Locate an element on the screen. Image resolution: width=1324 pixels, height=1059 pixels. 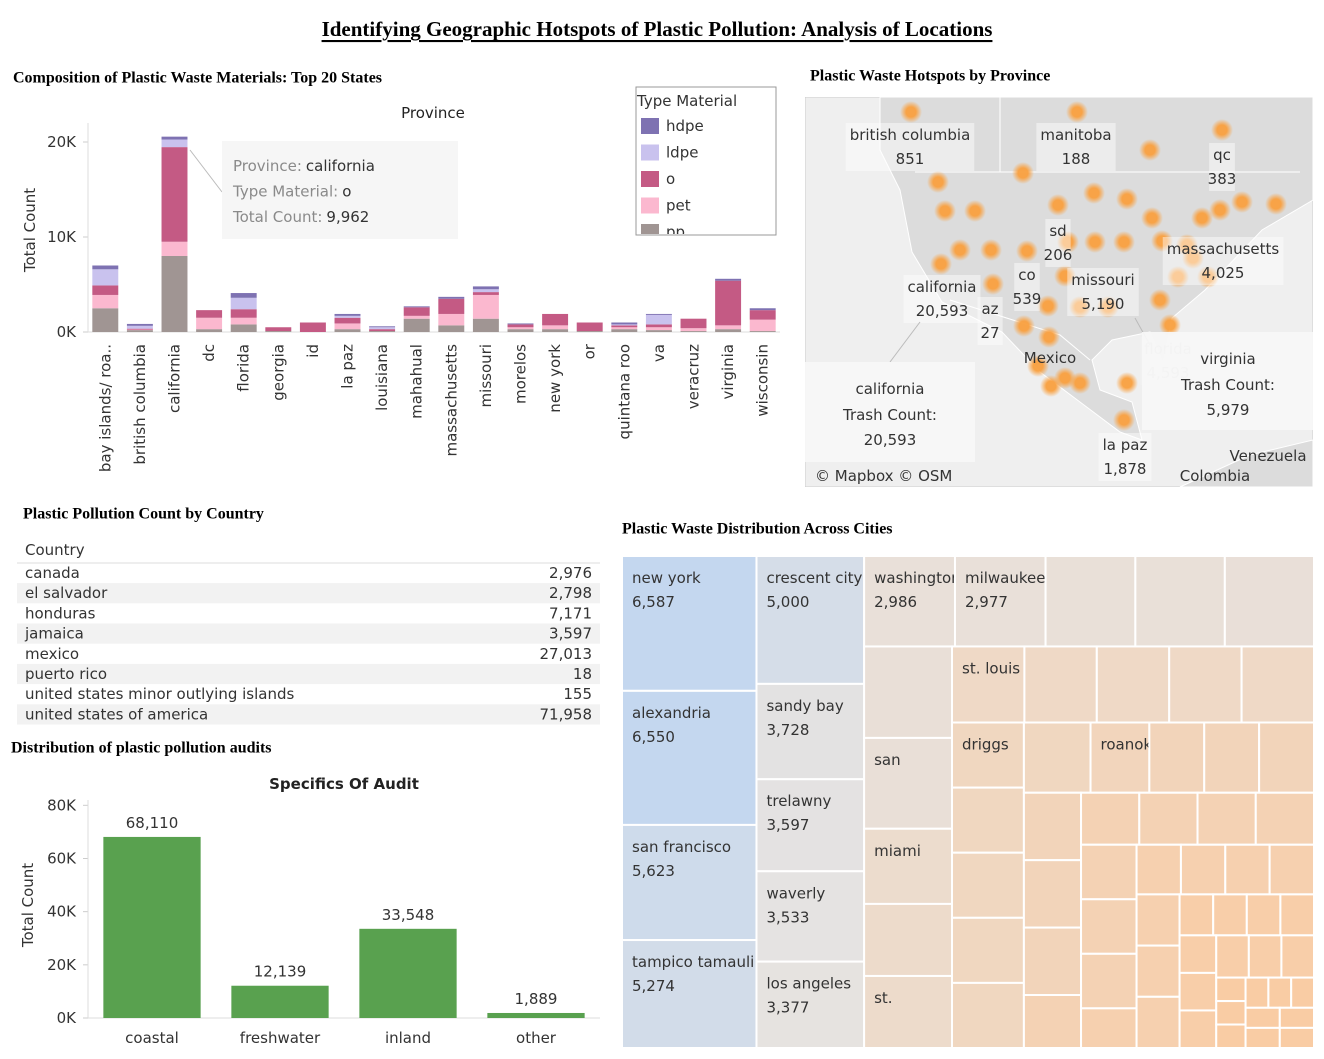
map-label: massachusetts 4,025 is located at coordinates (1223, 261).